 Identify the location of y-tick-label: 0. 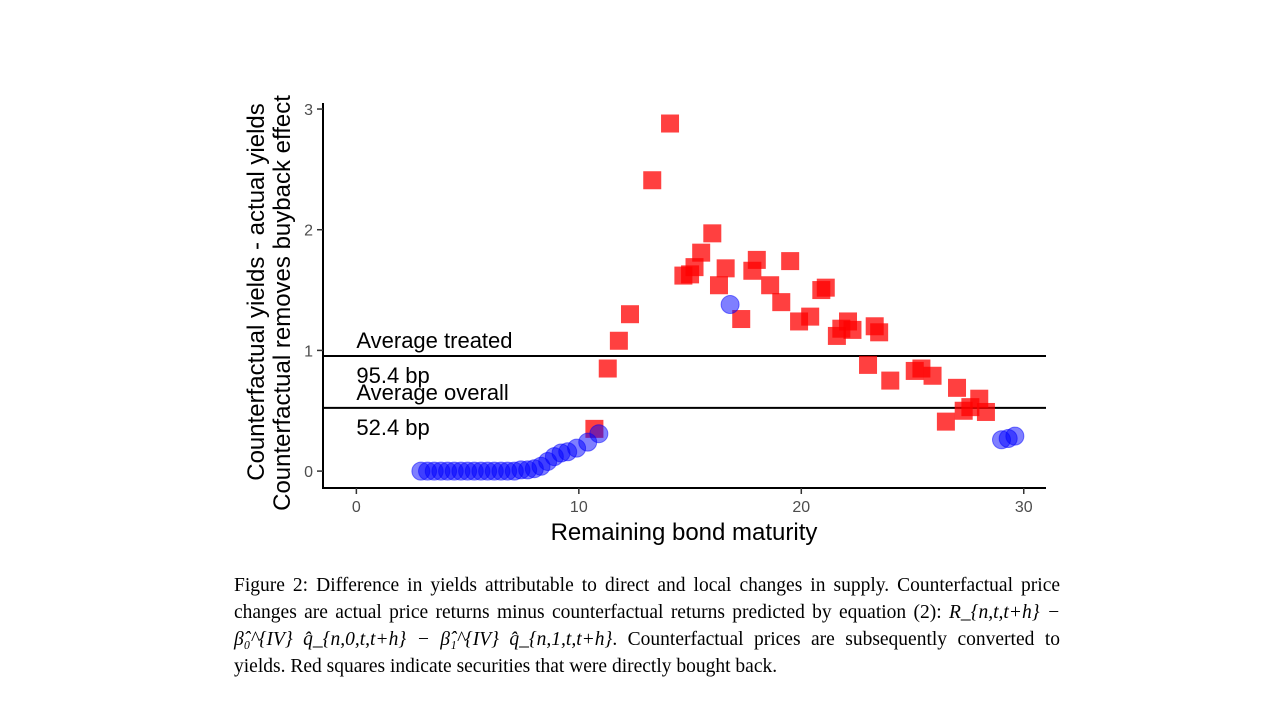
(308, 472).